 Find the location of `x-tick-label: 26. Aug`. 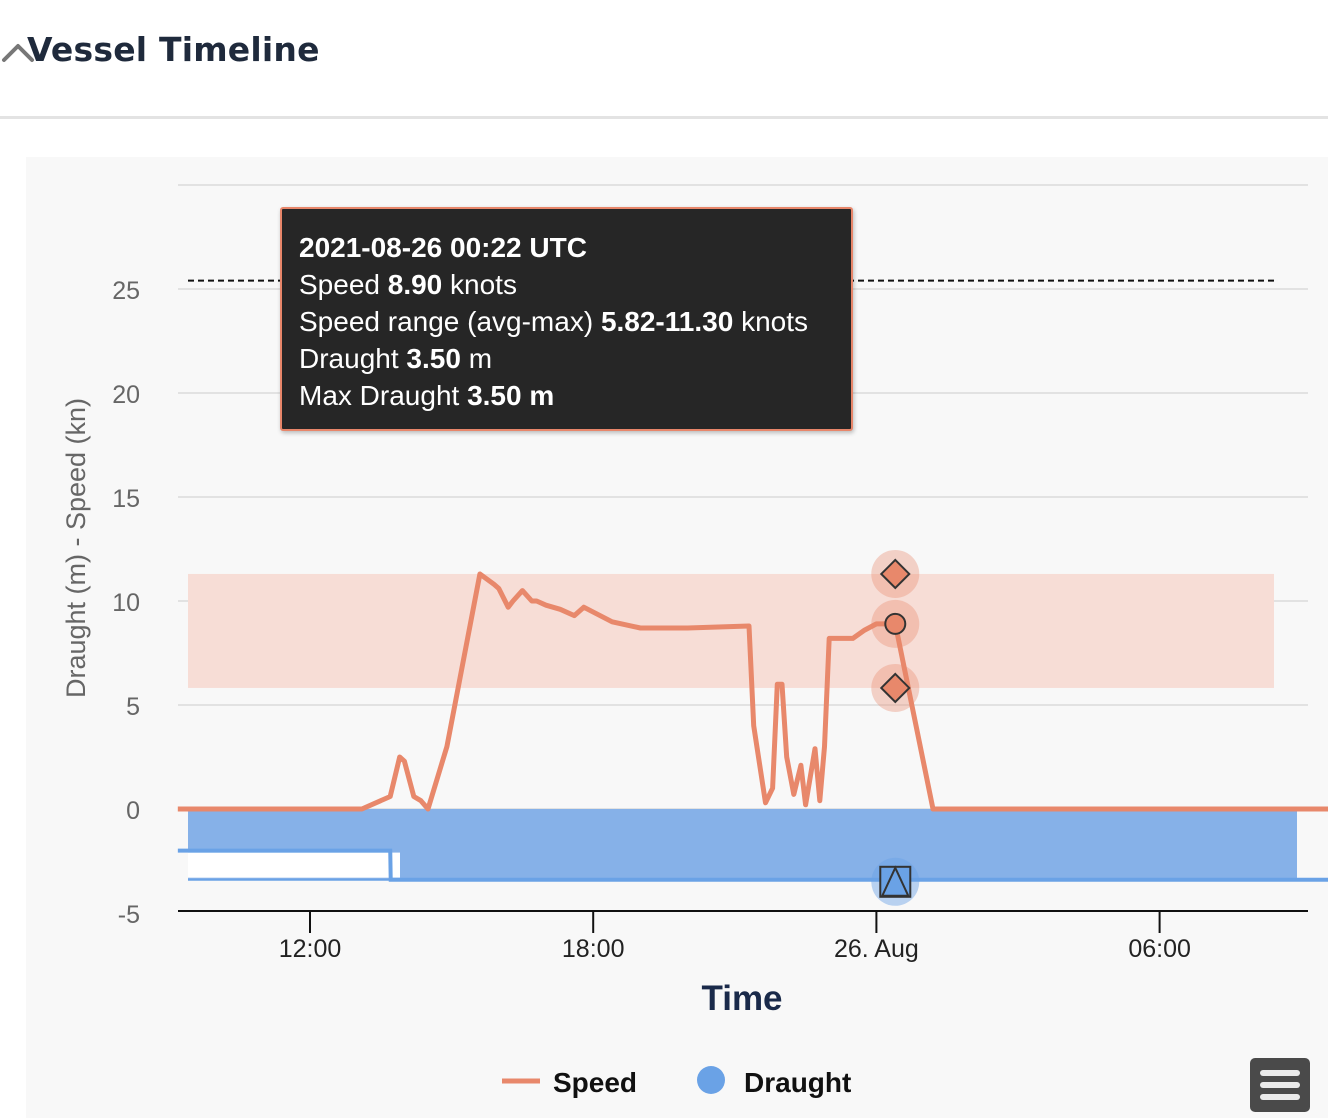

x-tick-label: 26. Aug is located at coordinates (876, 949).